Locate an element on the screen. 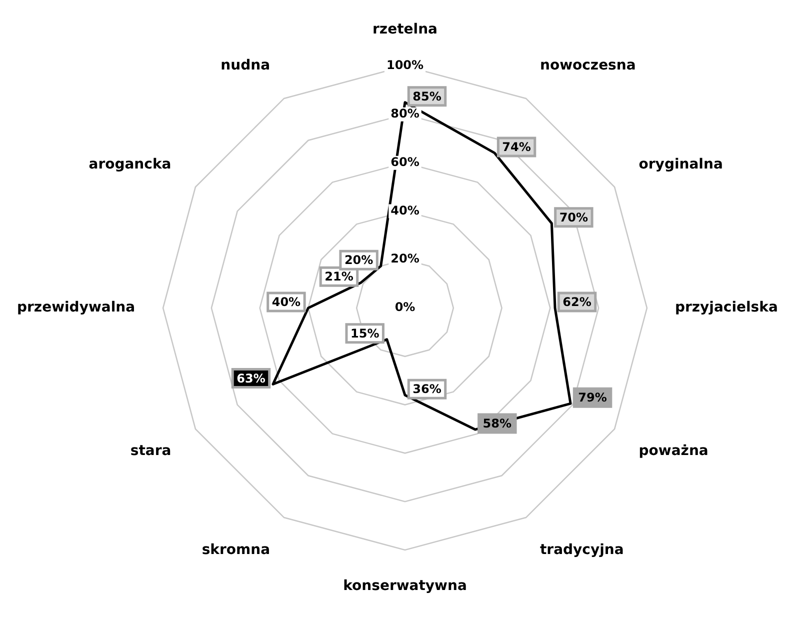  spoke-label: przyjacielska is located at coordinates (726, 308).